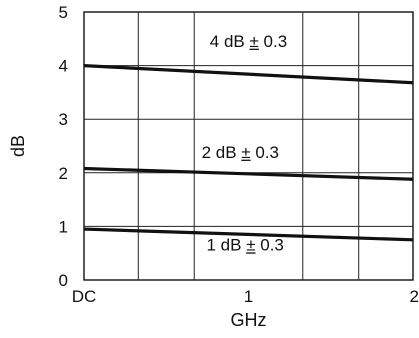  I want to click on y-axis-label: dB, so click(18, 146).